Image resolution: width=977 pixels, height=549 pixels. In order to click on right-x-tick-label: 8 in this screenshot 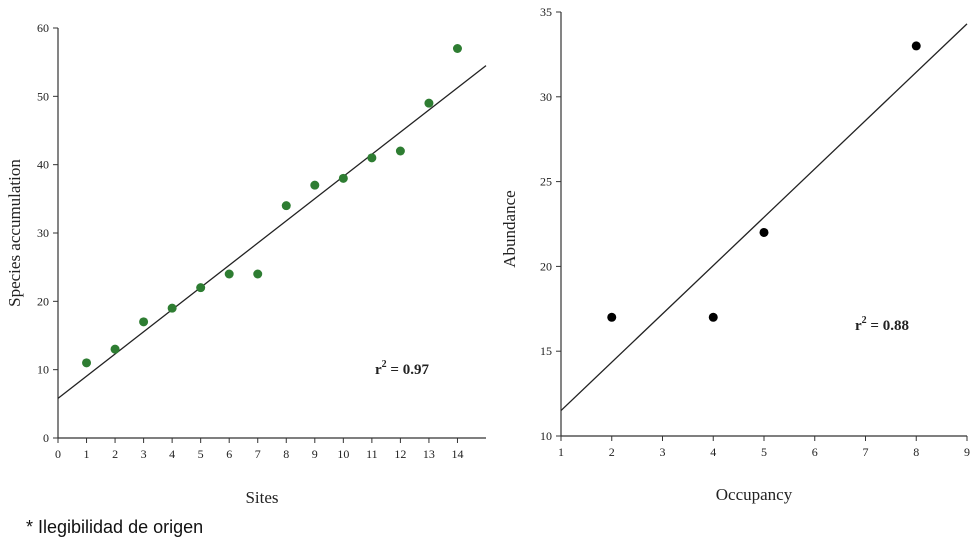, I will do `click(916, 452)`.